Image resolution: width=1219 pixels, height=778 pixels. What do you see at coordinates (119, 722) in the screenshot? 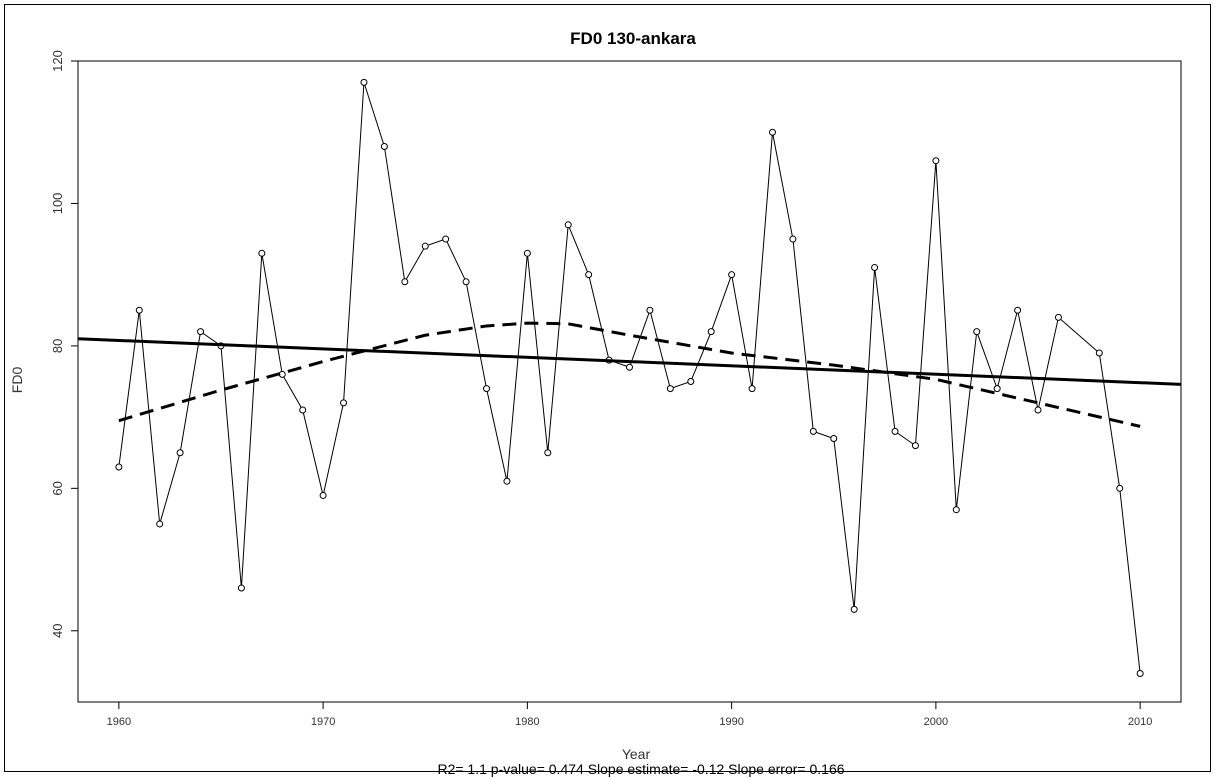
I see `x-tick-label: 1960` at bounding box center [119, 722].